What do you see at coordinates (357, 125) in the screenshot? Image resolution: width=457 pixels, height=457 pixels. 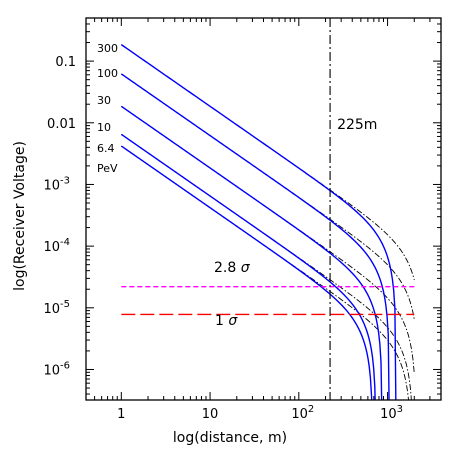 I see `vertical-line-label: 225m` at bounding box center [357, 125].